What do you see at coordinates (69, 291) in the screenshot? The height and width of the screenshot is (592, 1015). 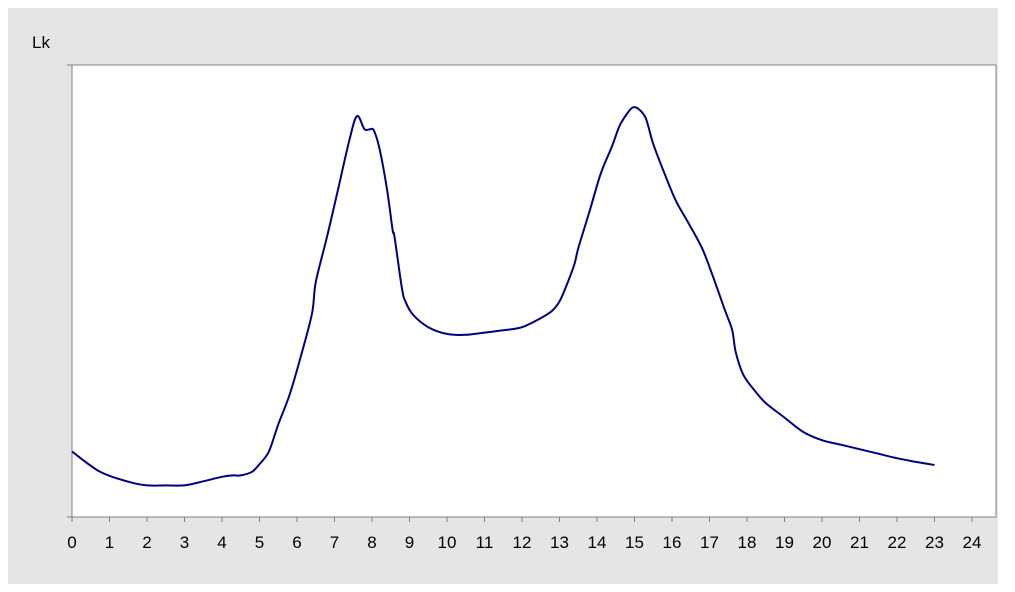 I see `y-axis-ticks` at bounding box center [69, 291].